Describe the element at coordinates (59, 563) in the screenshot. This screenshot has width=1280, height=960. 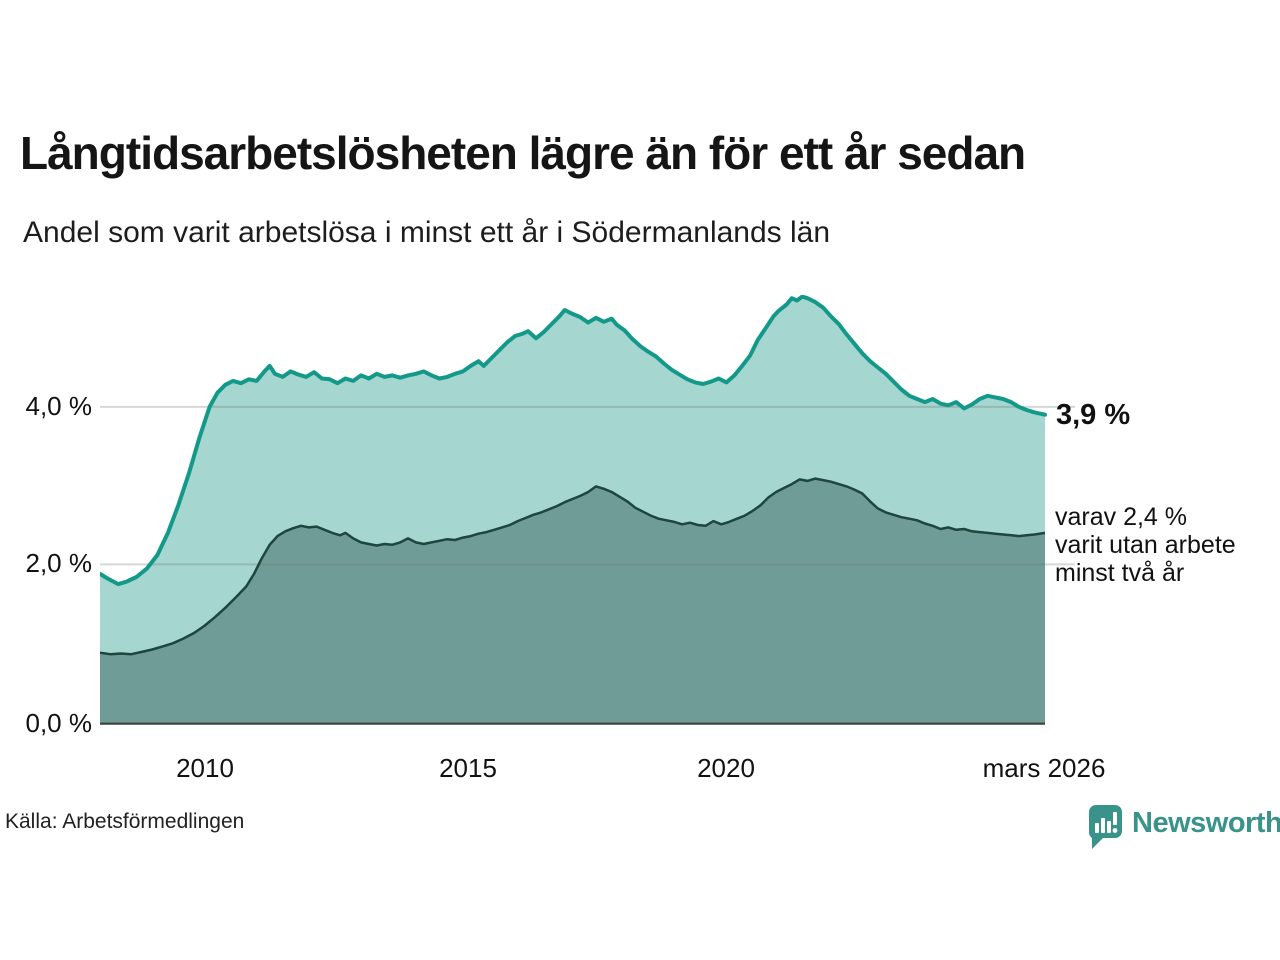
I see `y-axis-tick-2: 2,0 %` at that location.